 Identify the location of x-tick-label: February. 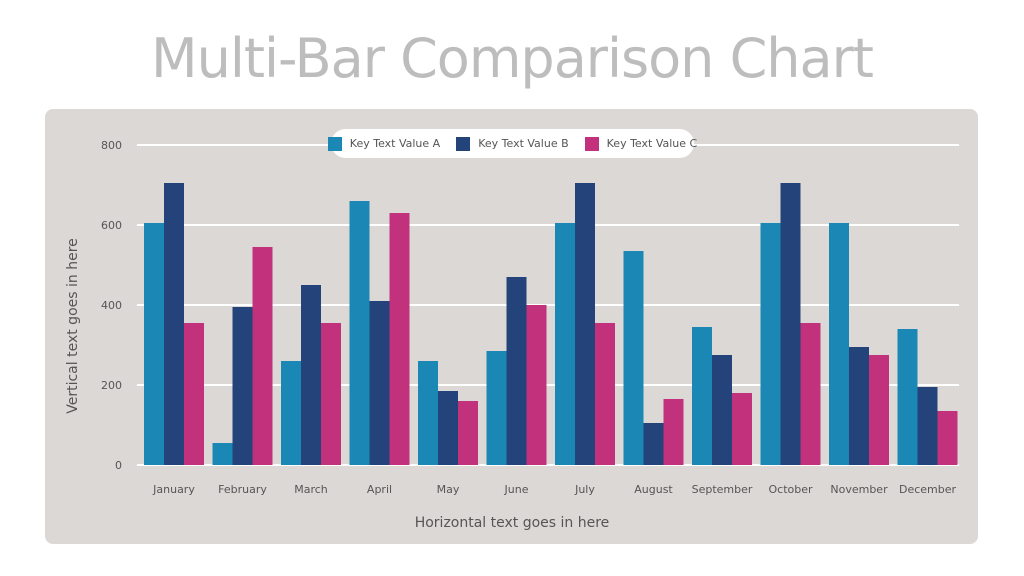
(242, 489).